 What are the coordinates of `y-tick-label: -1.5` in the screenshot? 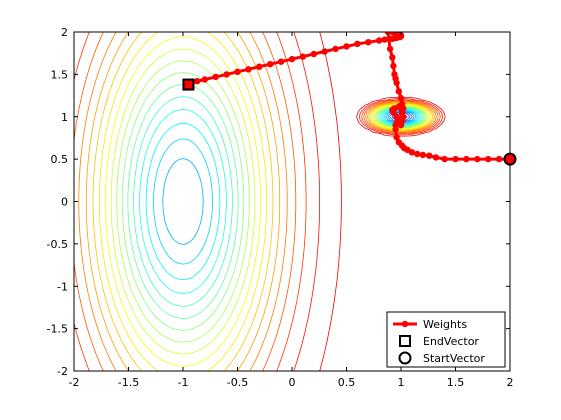 It's located at (57, 329).